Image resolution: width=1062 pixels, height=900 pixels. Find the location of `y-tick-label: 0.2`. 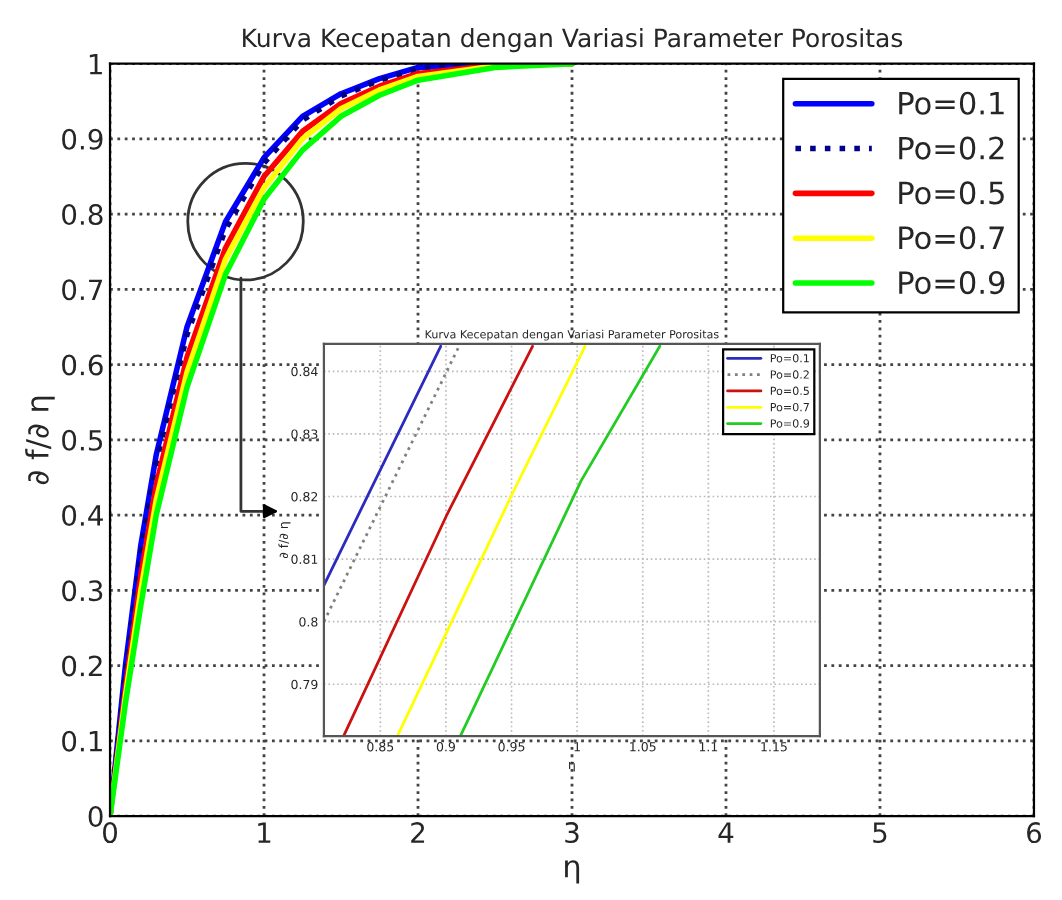

y-tick-label: 0.2 is located at coordinates (82, 666).